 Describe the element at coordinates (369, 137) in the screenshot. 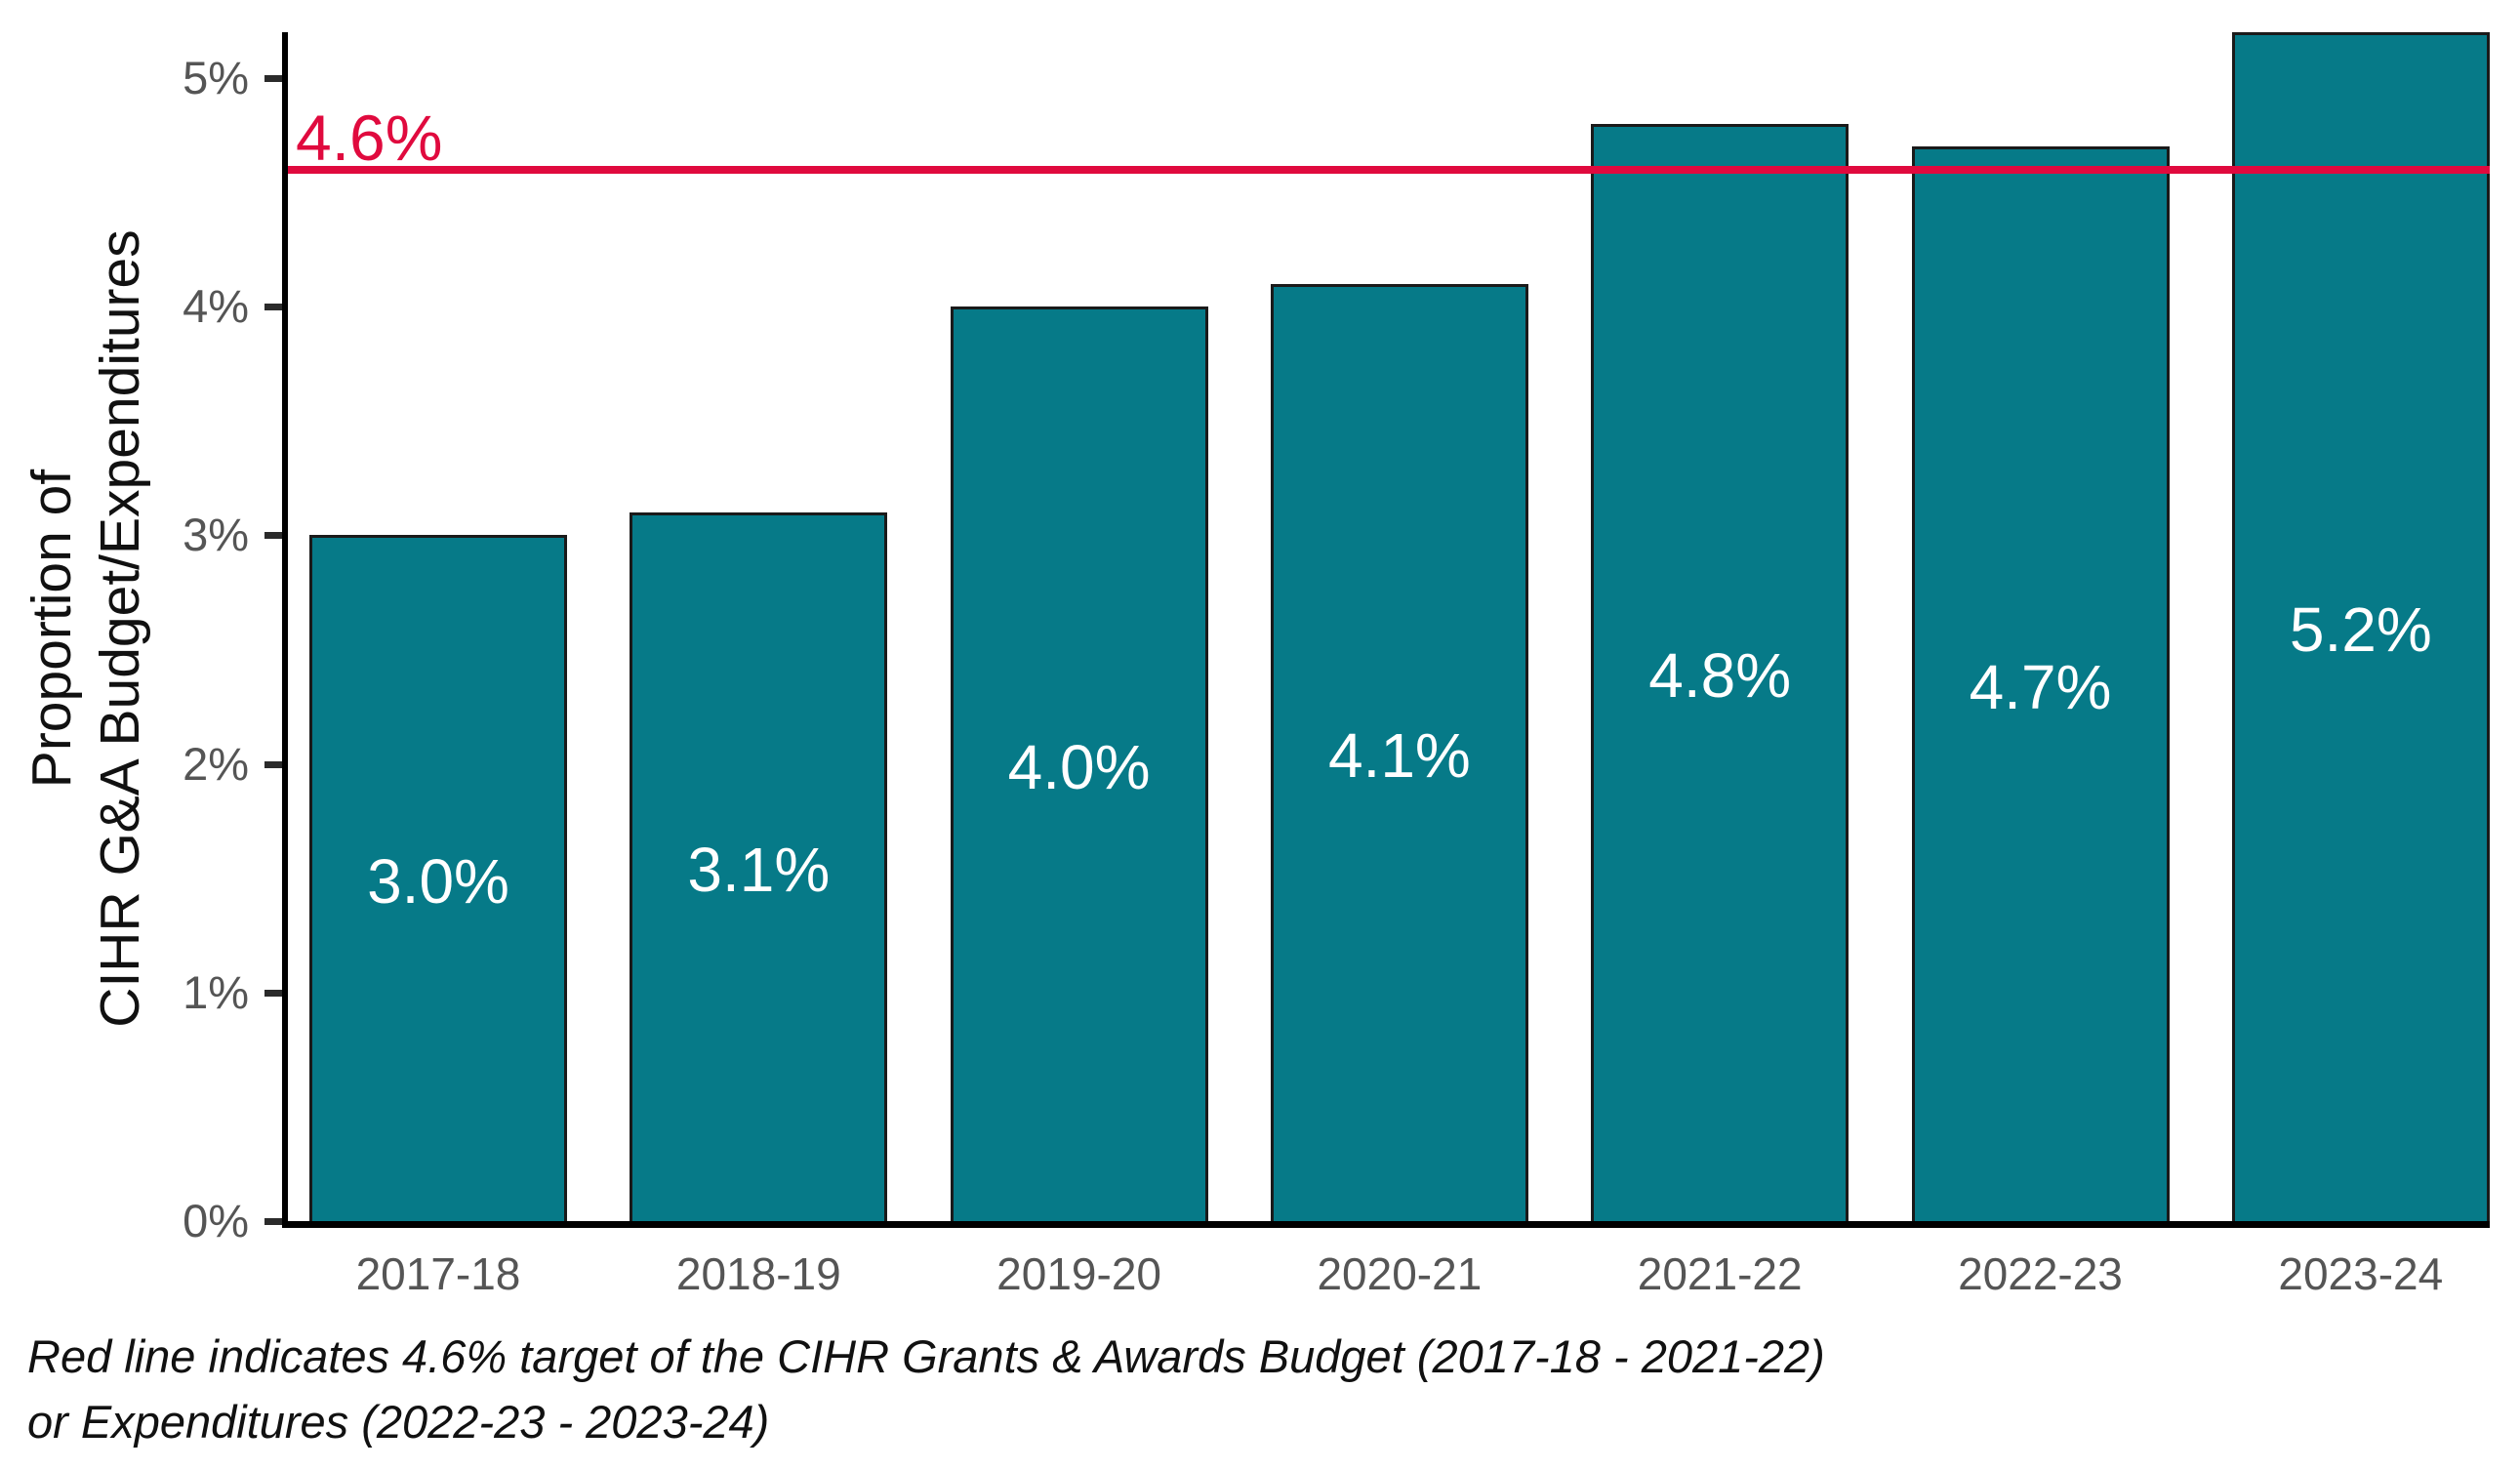

I see `target-reference-label: 4.6%` at that location.